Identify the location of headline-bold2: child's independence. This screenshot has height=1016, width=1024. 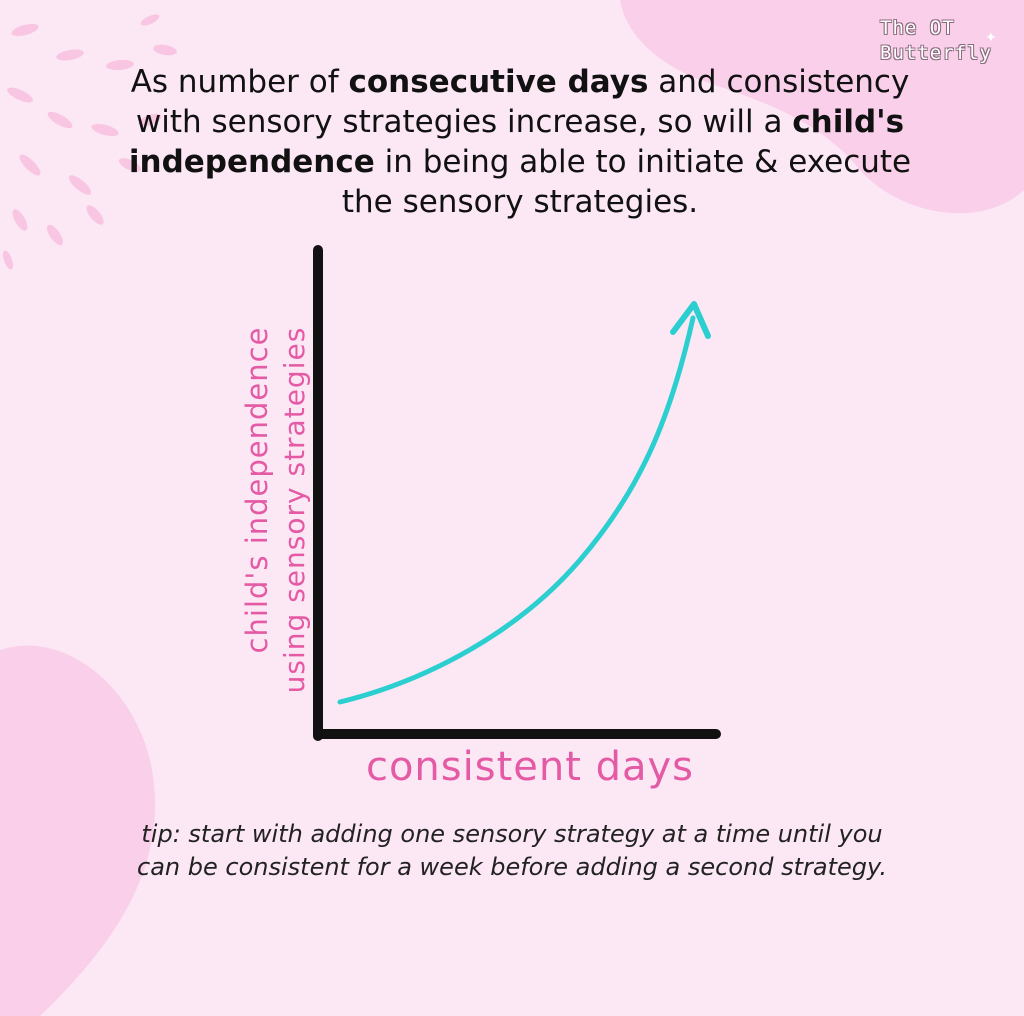
(516, 142).